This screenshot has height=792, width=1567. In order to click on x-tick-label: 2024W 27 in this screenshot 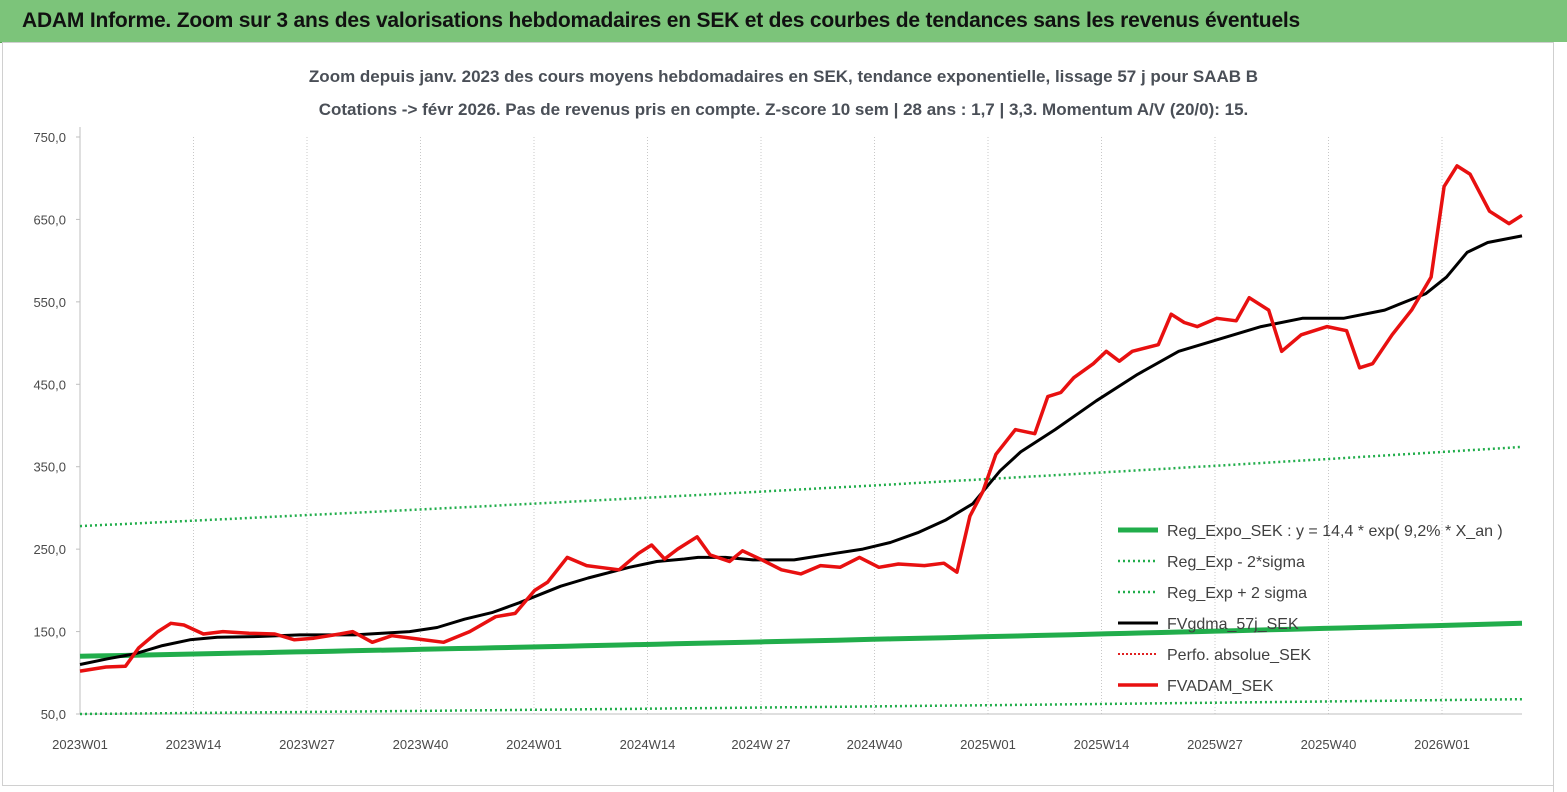, I will do `click(760, 744)`.